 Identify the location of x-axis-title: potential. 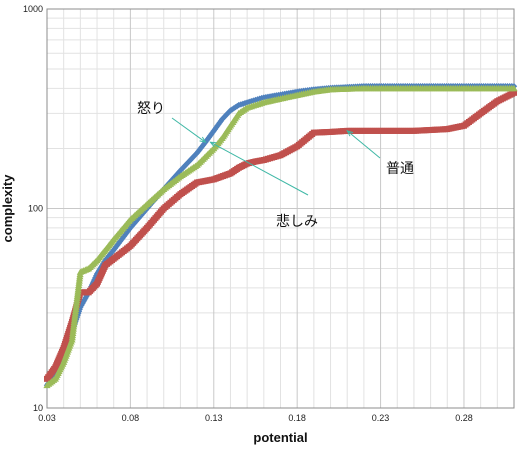
(280, 437).